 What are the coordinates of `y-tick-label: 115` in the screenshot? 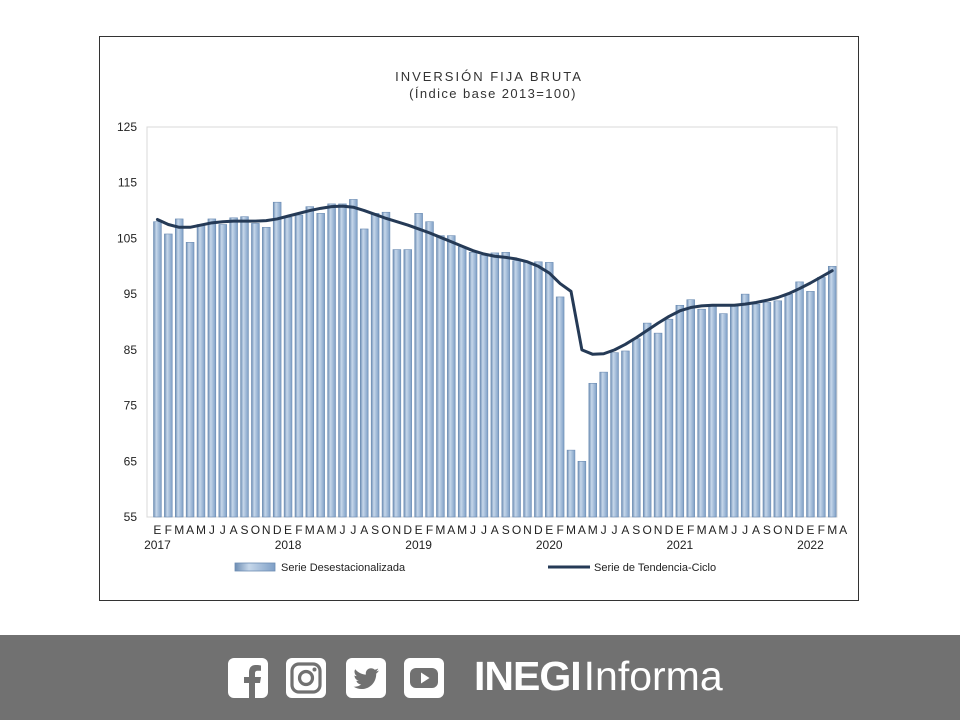 It's located at (127, 183).